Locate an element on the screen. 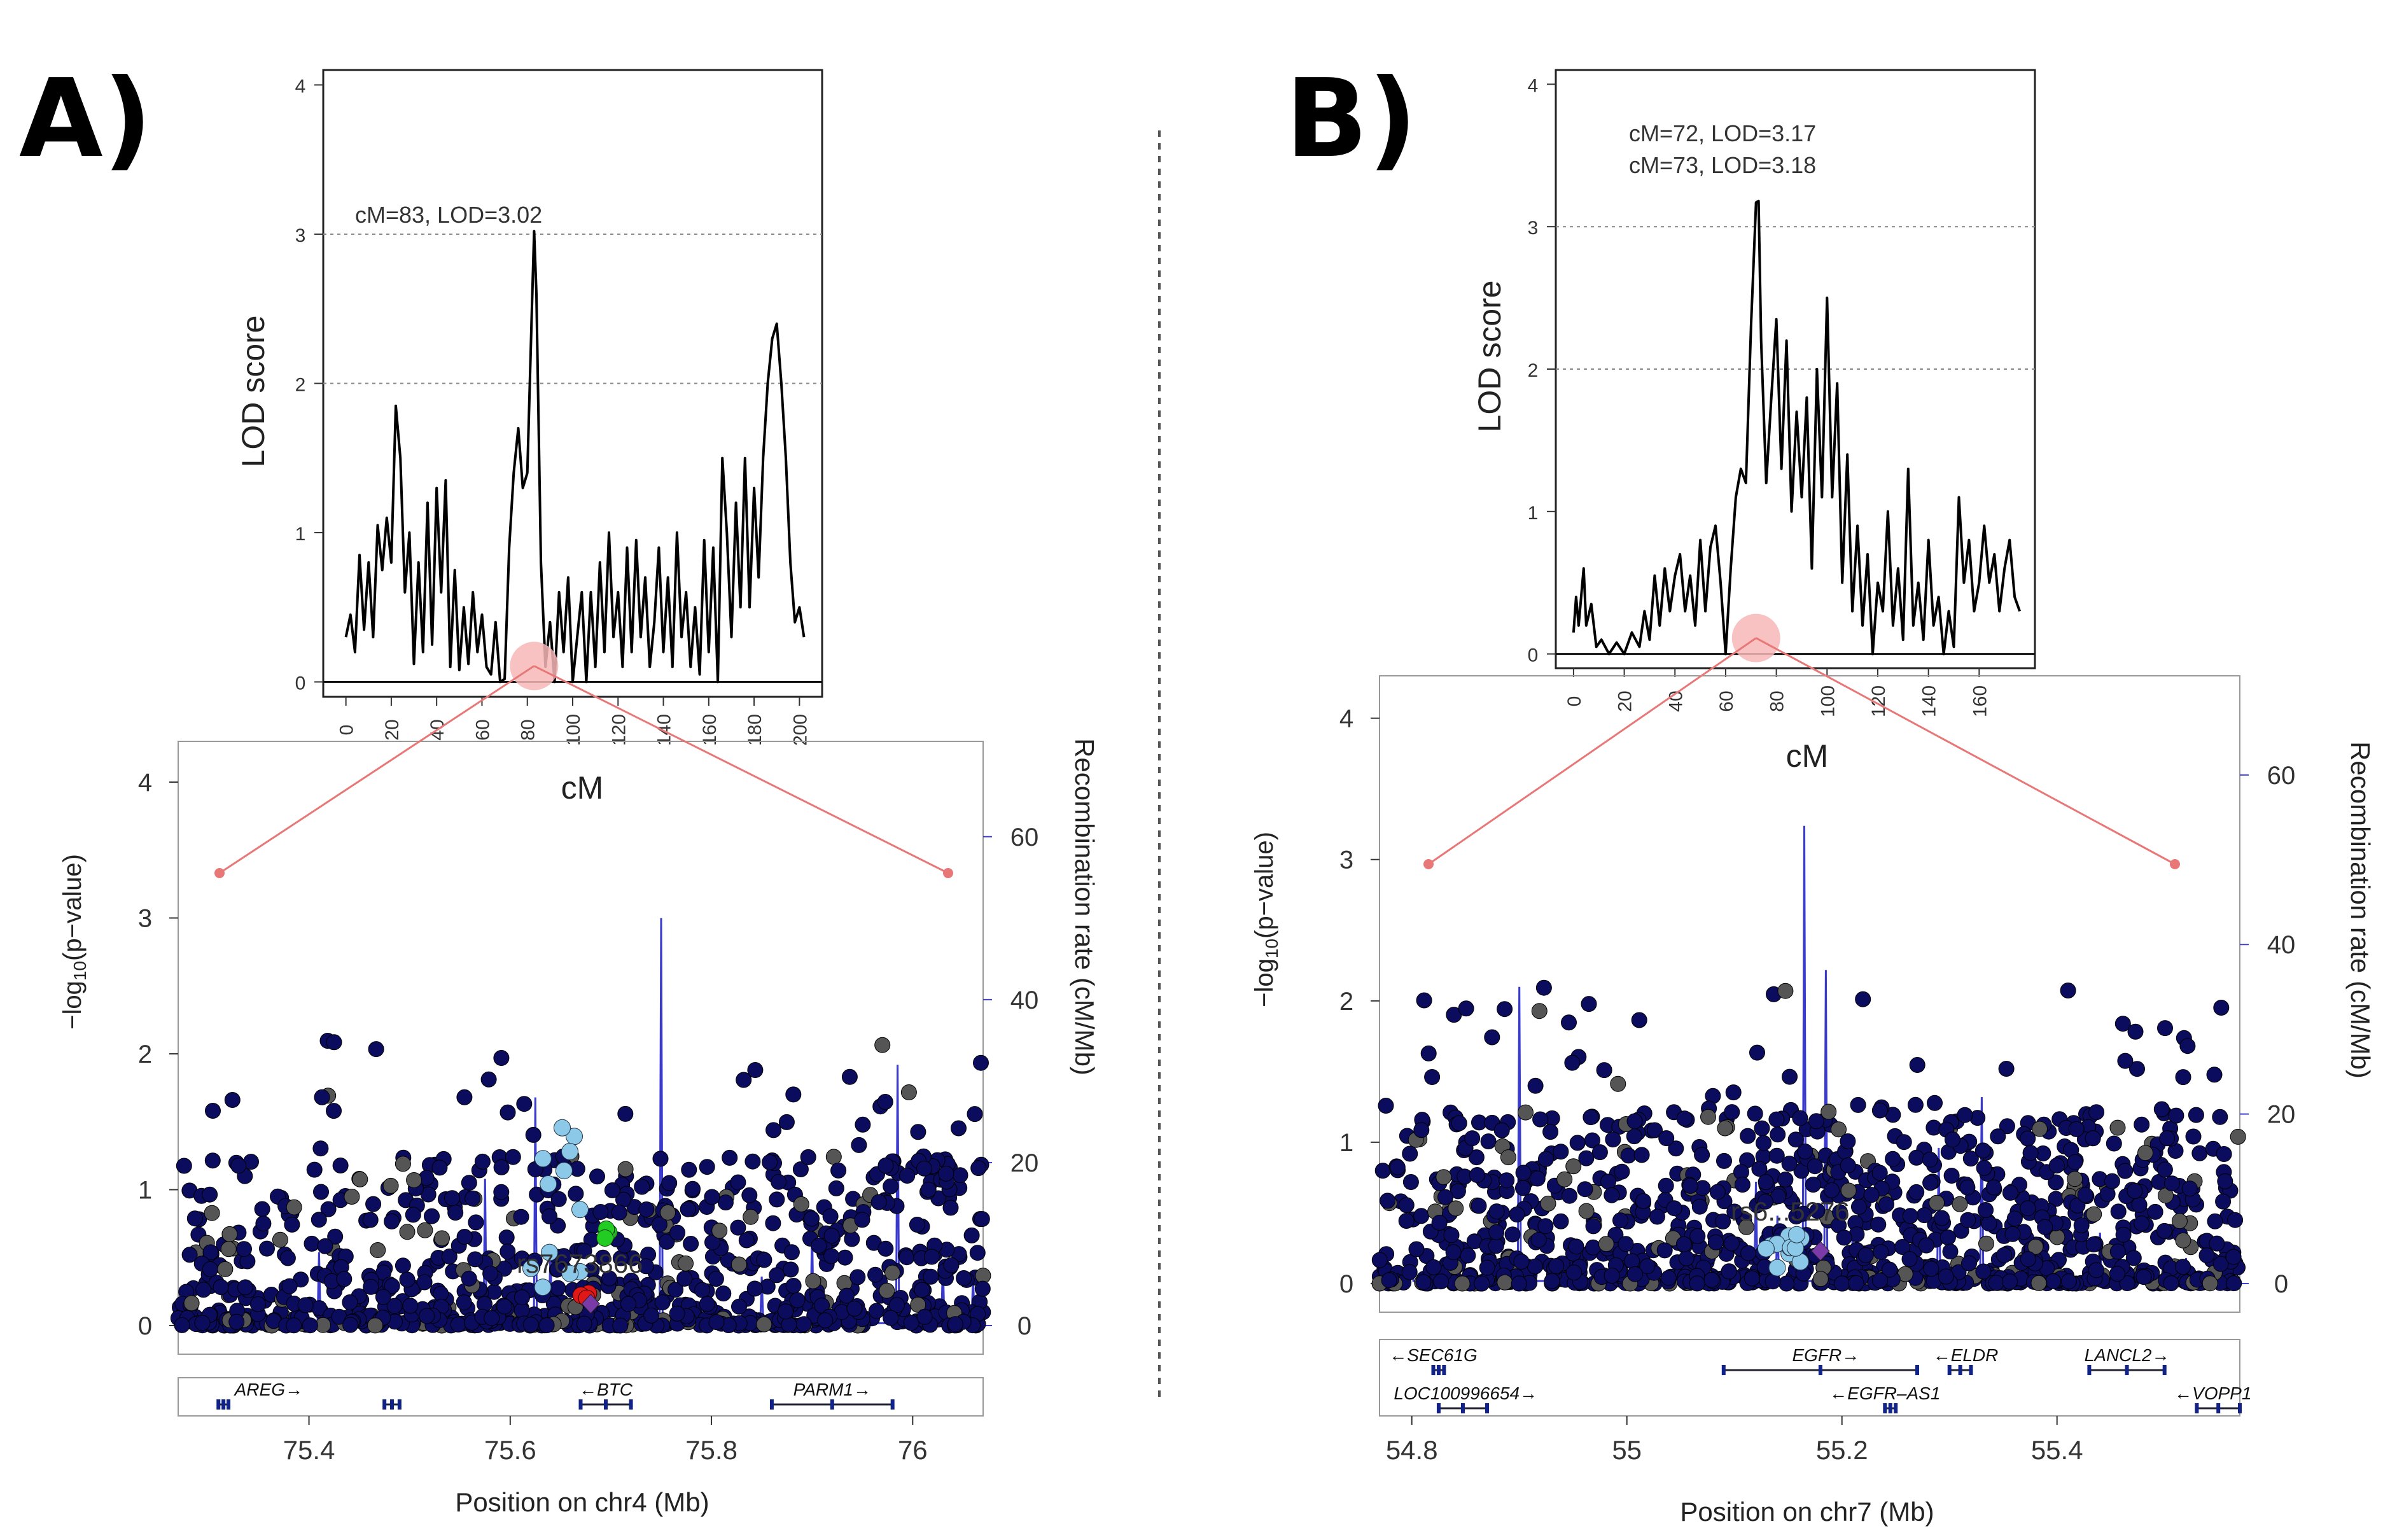  manhattan-xtick-label: 55.2 is located at coordinates (1842, 1450).